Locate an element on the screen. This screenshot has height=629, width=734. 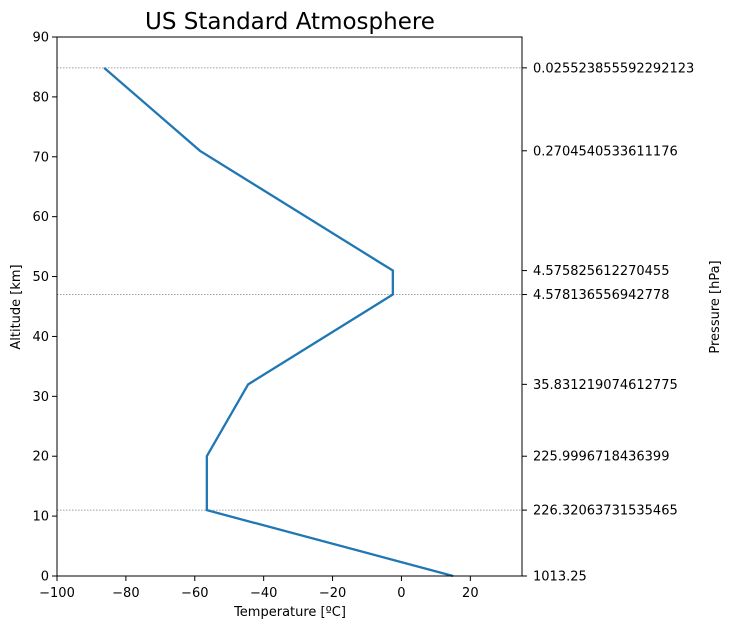
x-tick-label: −60 is located at coordinates (194, 593).